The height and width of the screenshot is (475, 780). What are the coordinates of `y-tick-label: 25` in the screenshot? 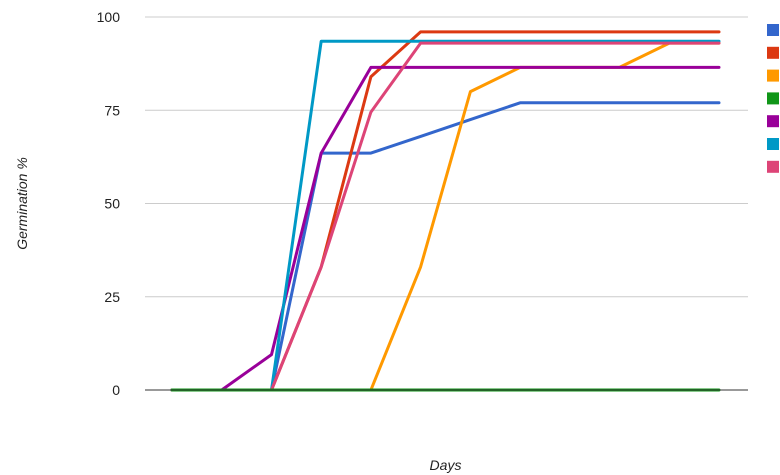 It's located at (112, 297).